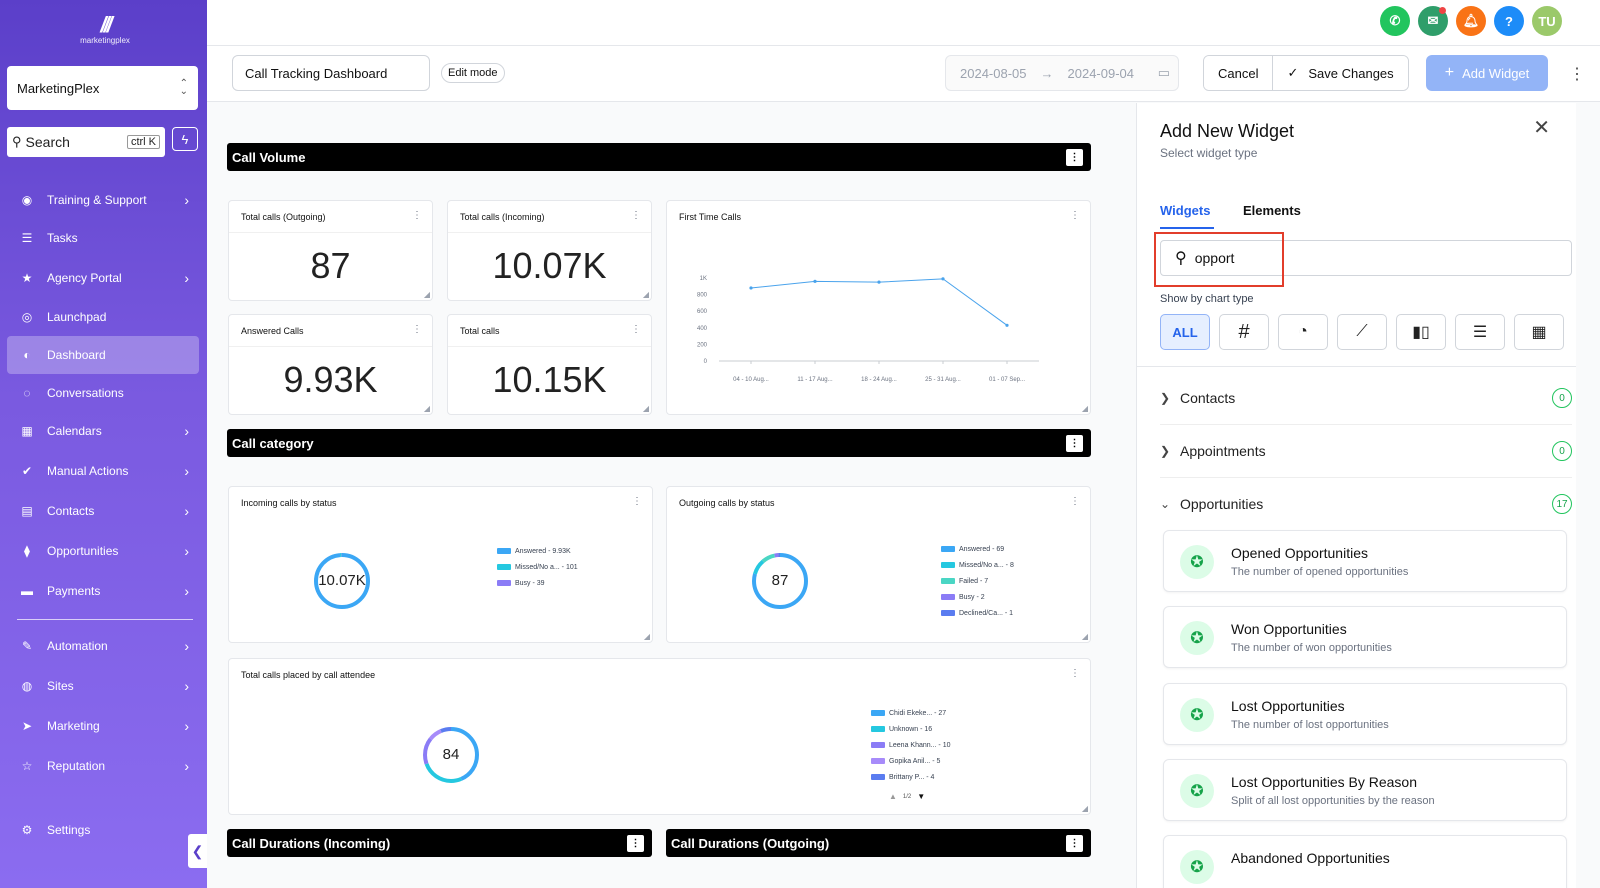 This screenshot has height=888, width=1600. I want to click on save-changes-button: ✓ Save Changes, so click(1340, 73).